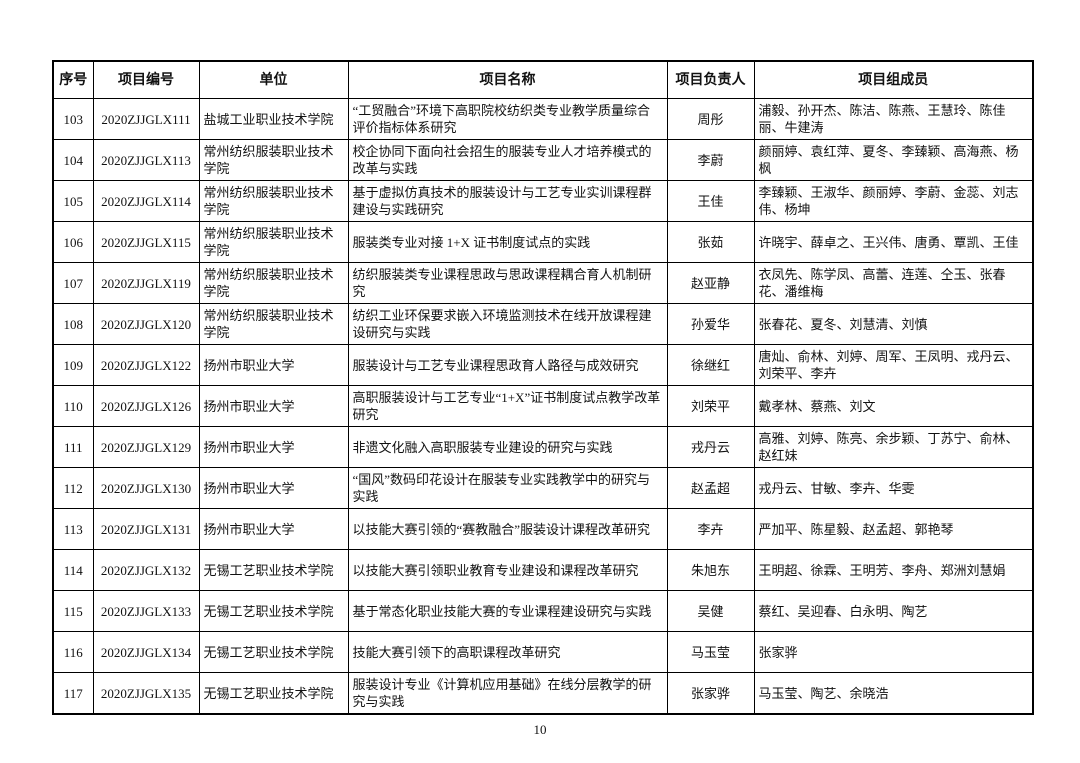  Describe the element at coordinates (893, 160) in the screenshot. I see `table-cell: 颜丽婷、袁红萍、夏冬、李臻颖、高海燕、杨枫` at that location.